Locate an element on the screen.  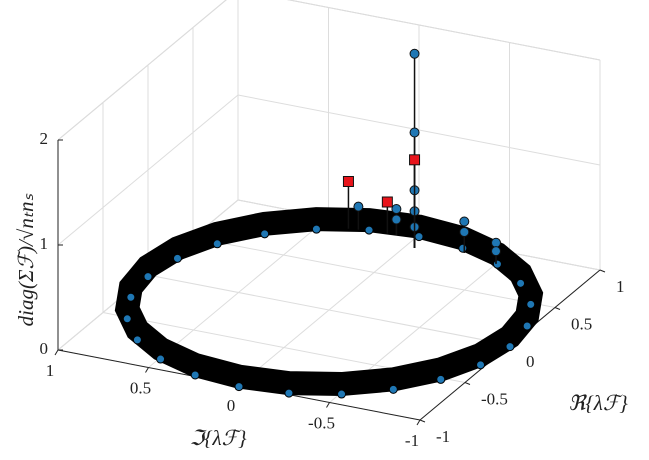
x-axis-title: ℑ{λℱ} is located at coordinates (218, 438).